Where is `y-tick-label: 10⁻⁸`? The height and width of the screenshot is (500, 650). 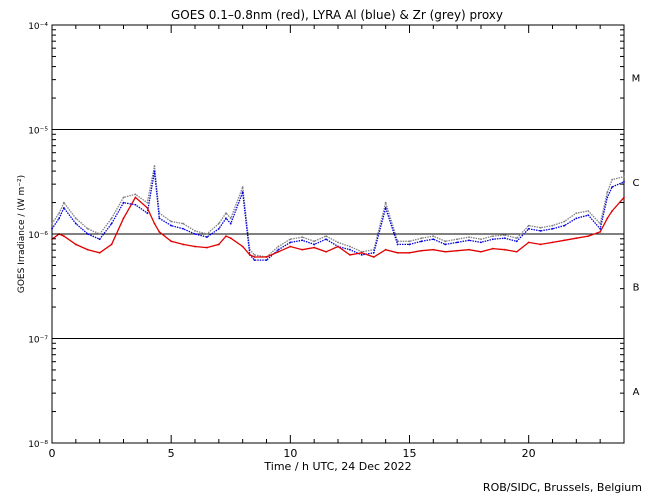 y-tick-label: 10⁻⁸ is located at coordinates (38, 445).